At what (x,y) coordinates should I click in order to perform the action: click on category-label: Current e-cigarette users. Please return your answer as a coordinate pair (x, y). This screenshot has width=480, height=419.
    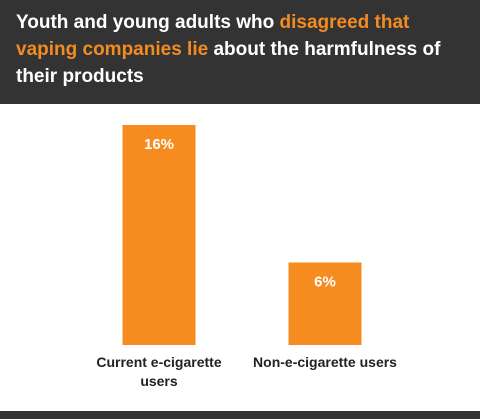
    Looking at the image, I should click on (159, 371).